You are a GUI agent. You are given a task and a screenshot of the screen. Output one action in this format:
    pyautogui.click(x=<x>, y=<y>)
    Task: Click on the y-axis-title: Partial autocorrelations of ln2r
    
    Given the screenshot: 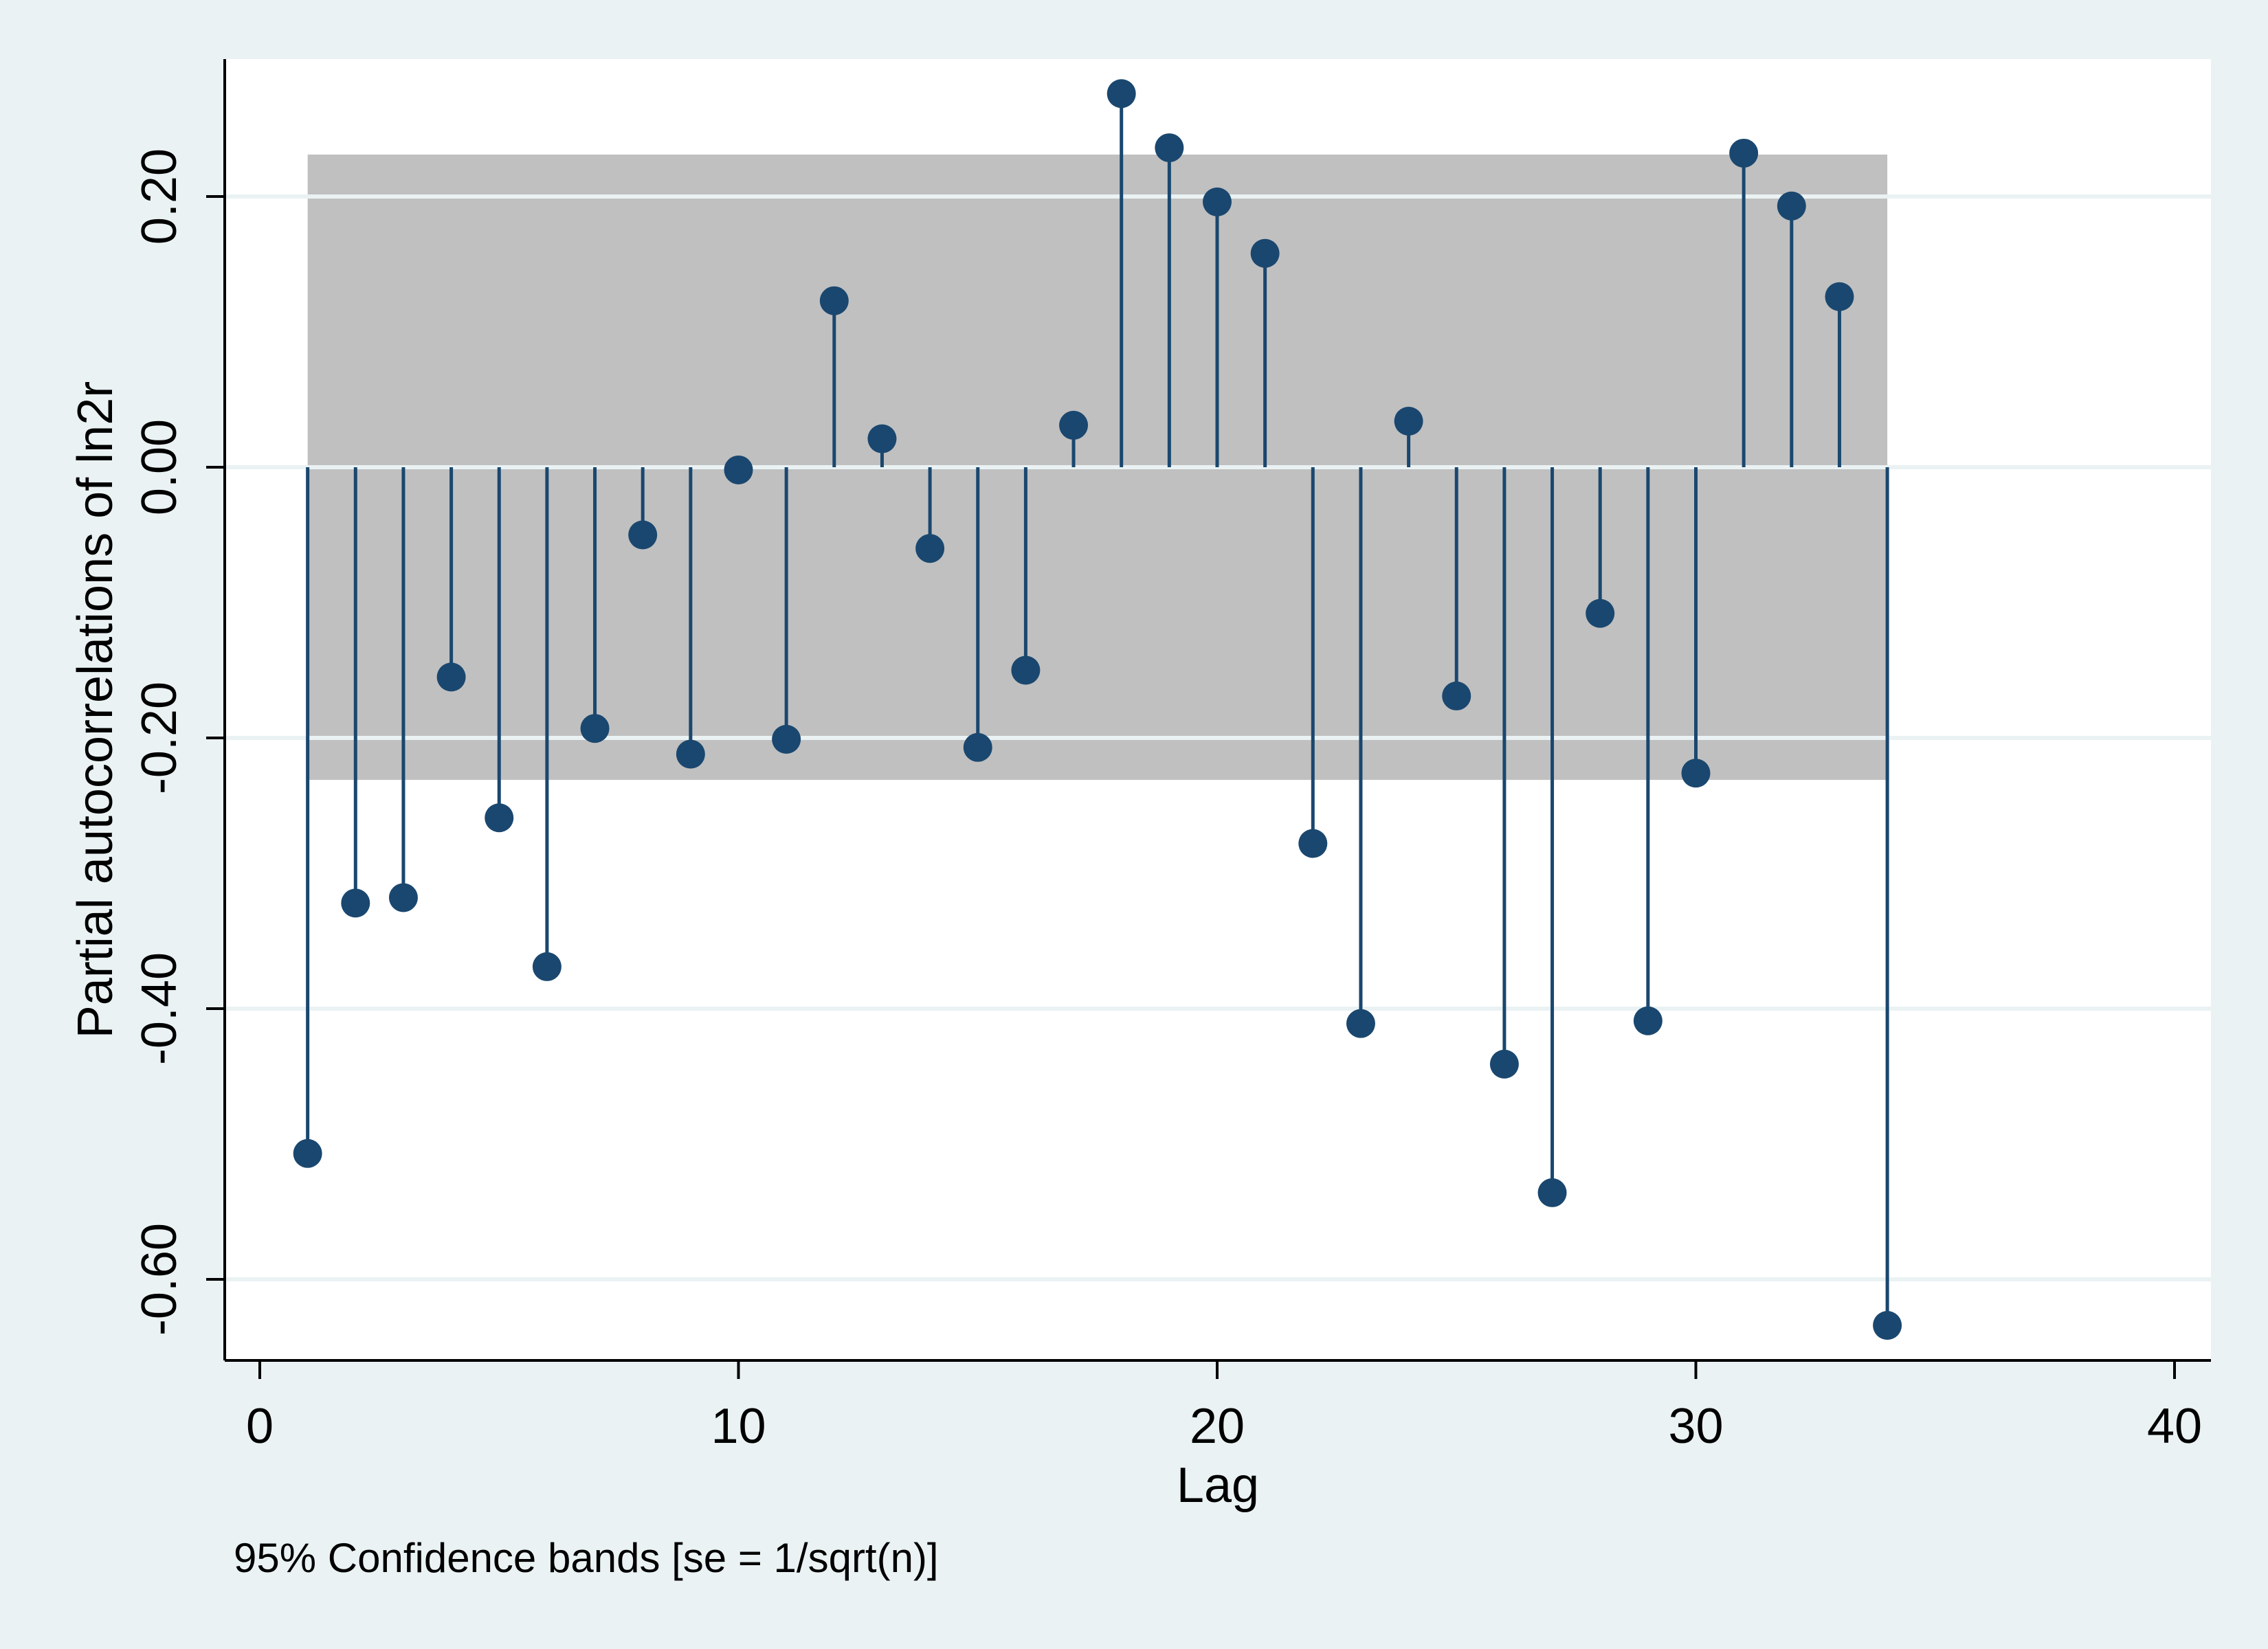 What is the action you would take?
    pyautogui.click(x=95, y=710)
    